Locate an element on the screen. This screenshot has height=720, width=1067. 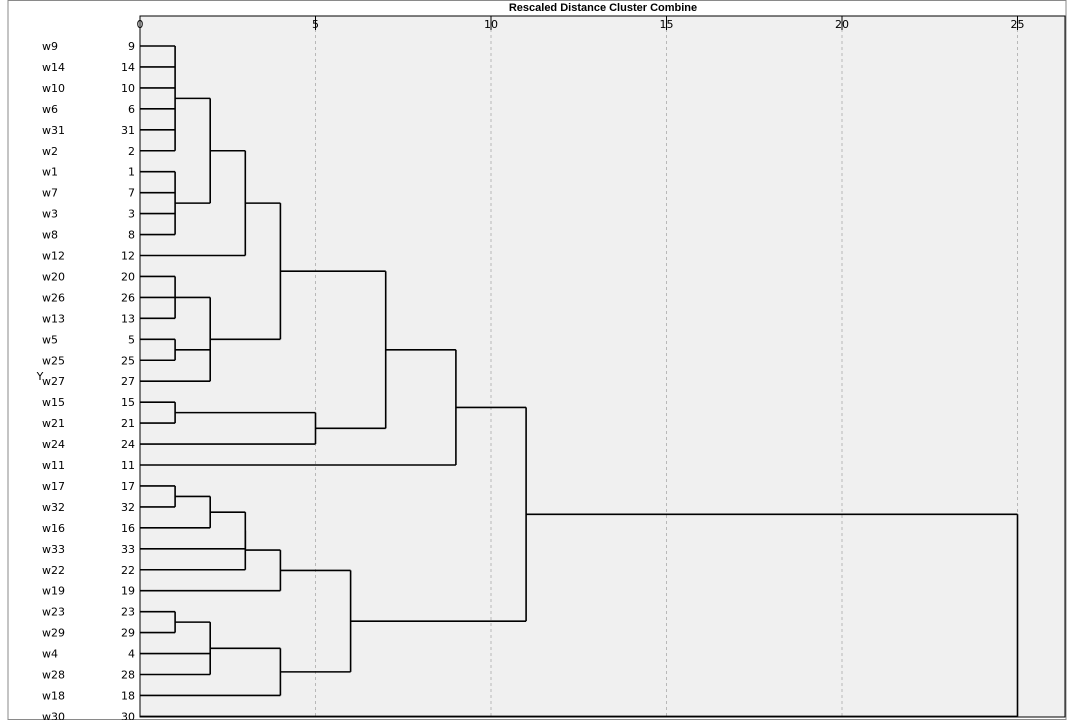
leaf-name: w1 is located at coordinates (50, 172).